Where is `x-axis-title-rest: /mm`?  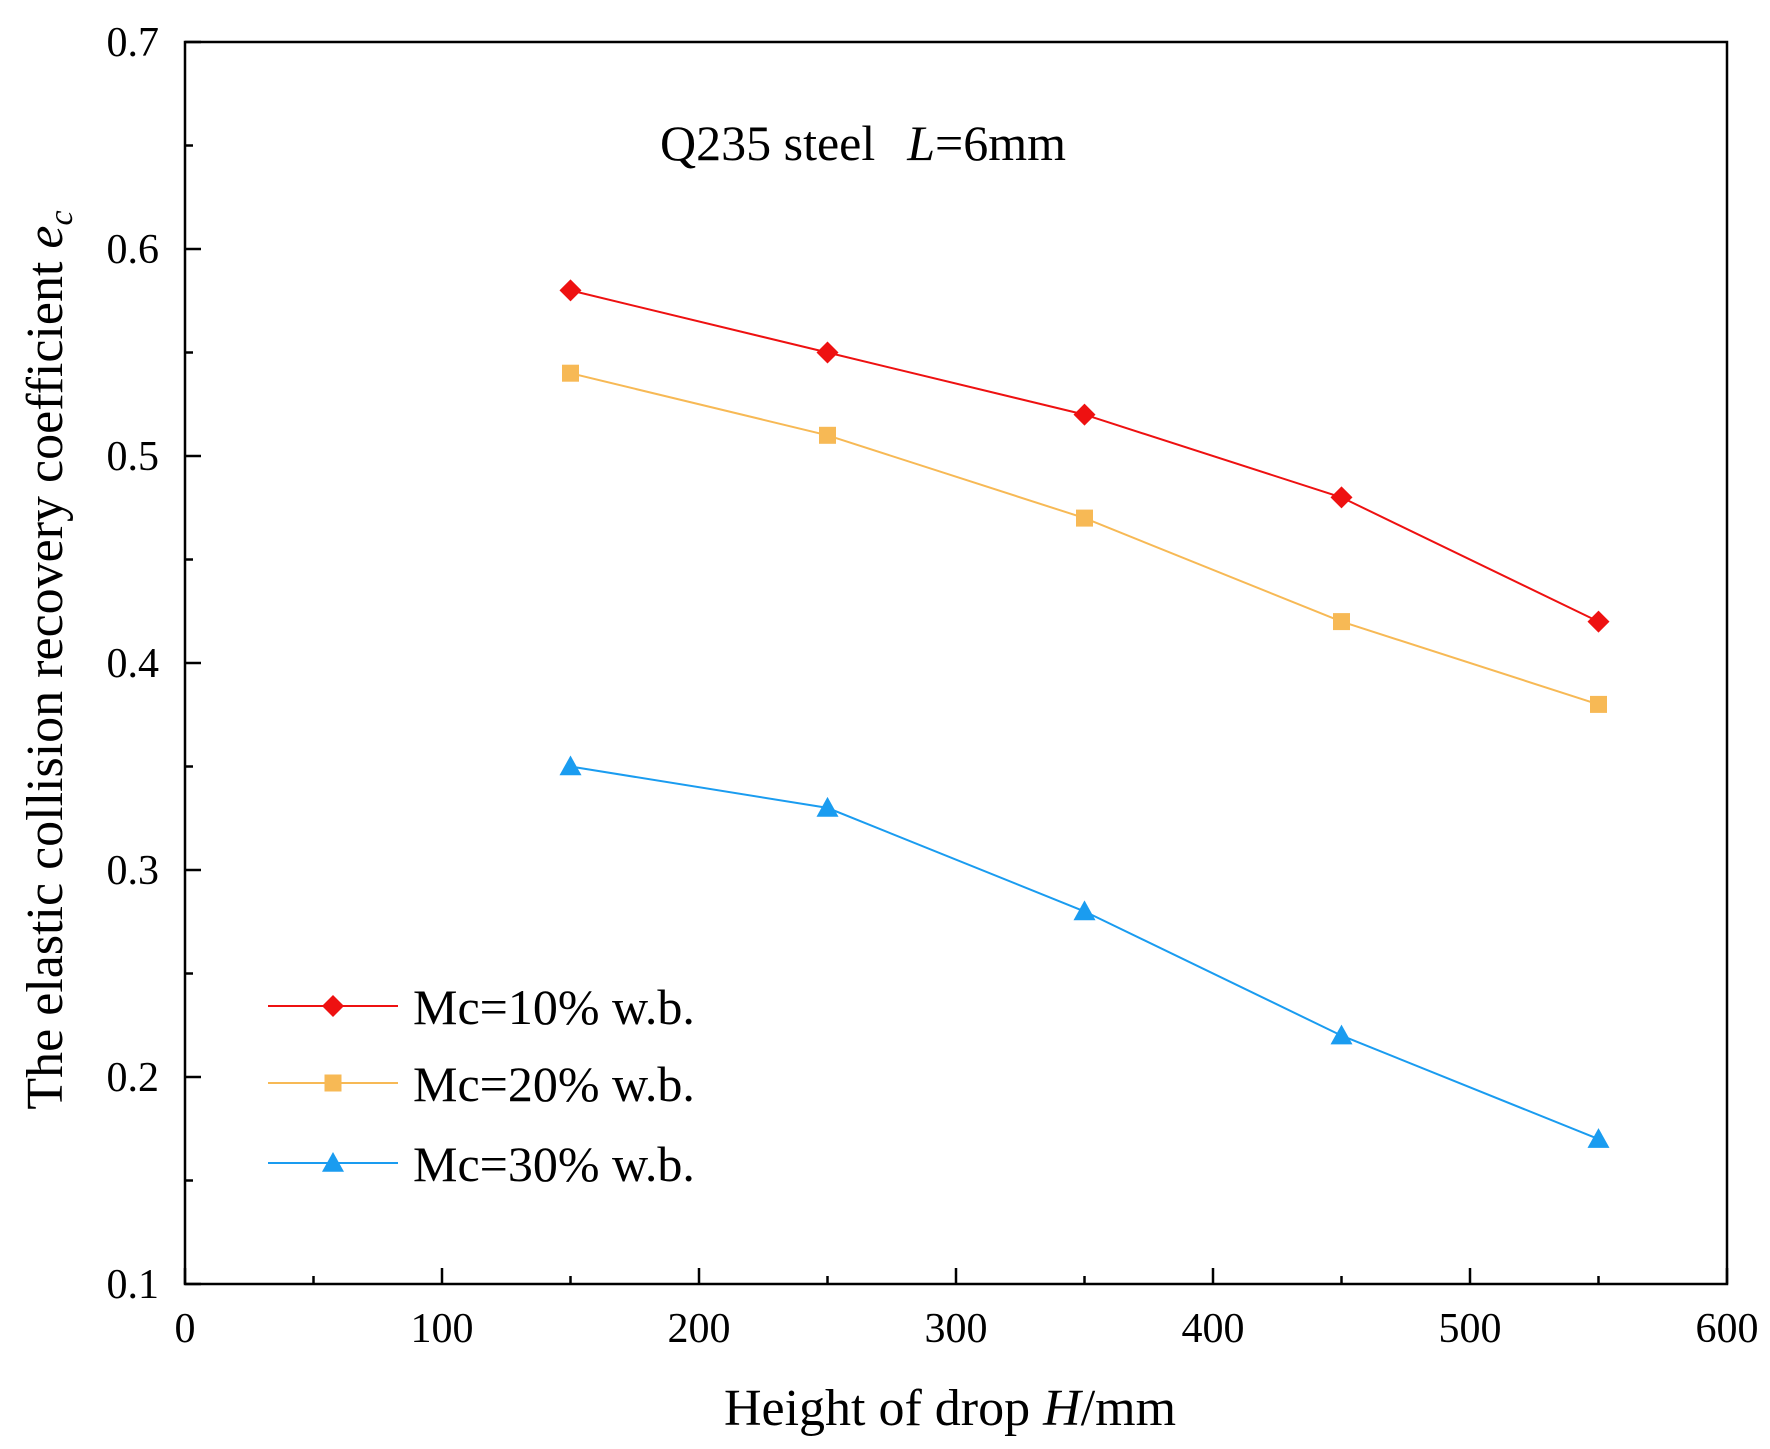
x-axis-title-rest: /mm is located at coordinates (1128, 1408).